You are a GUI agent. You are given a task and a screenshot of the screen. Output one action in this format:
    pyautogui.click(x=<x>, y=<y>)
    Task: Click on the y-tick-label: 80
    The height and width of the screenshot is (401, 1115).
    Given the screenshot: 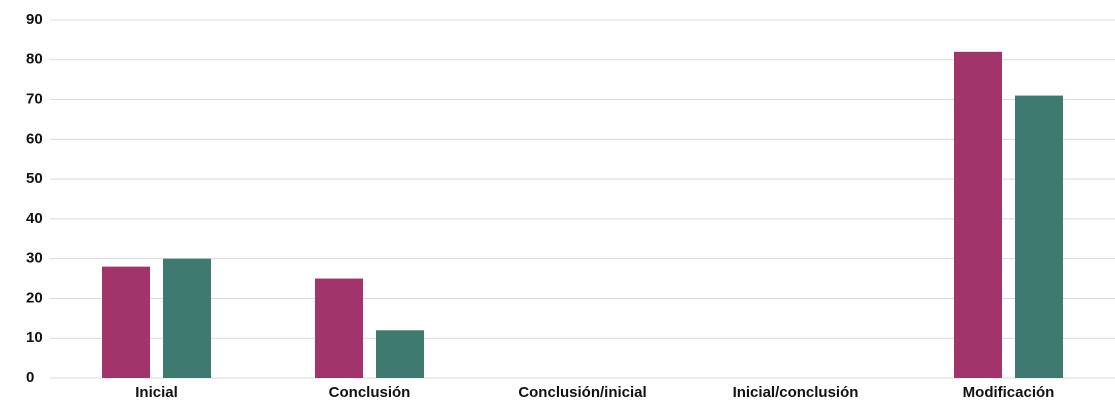 What is the action you would take?
    pyautogui.click(x=34, y=59)
    